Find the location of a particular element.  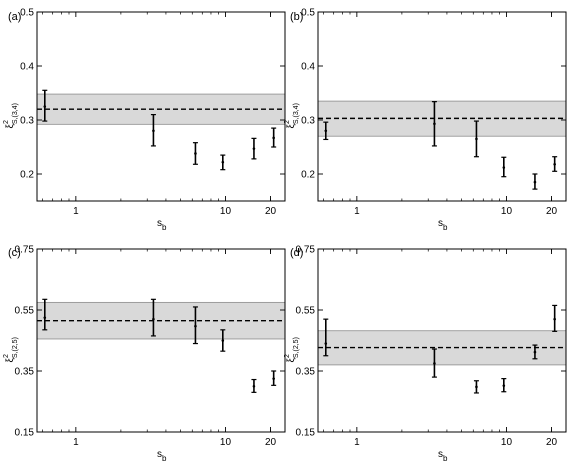

panel-label: (b) is located at coordinates (296, 17).